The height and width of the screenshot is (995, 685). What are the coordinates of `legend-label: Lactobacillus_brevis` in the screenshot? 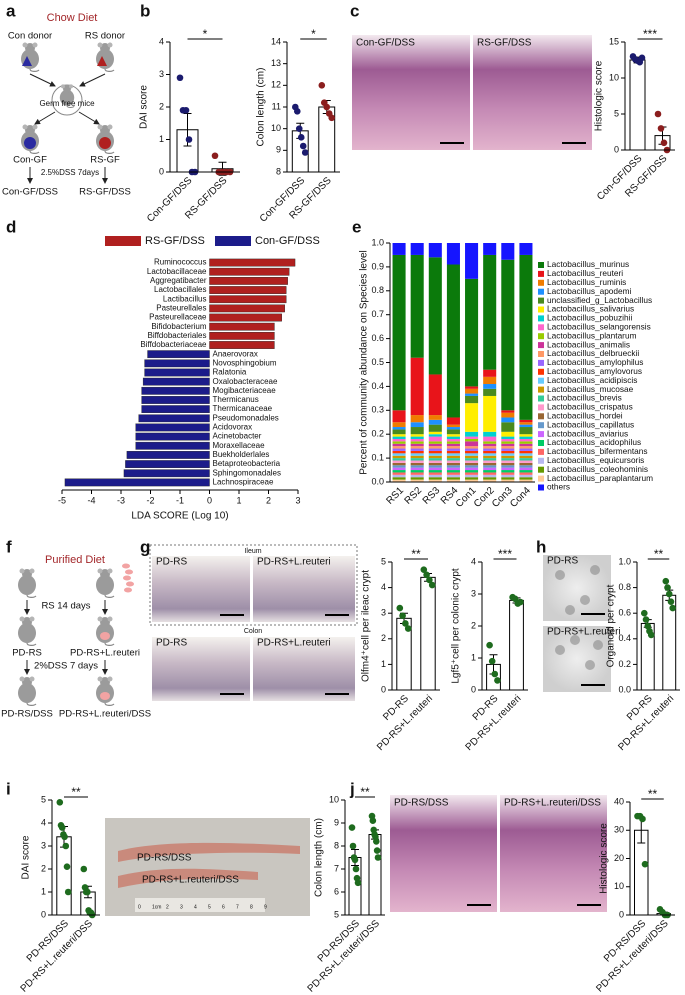 It's located at (584, 398).